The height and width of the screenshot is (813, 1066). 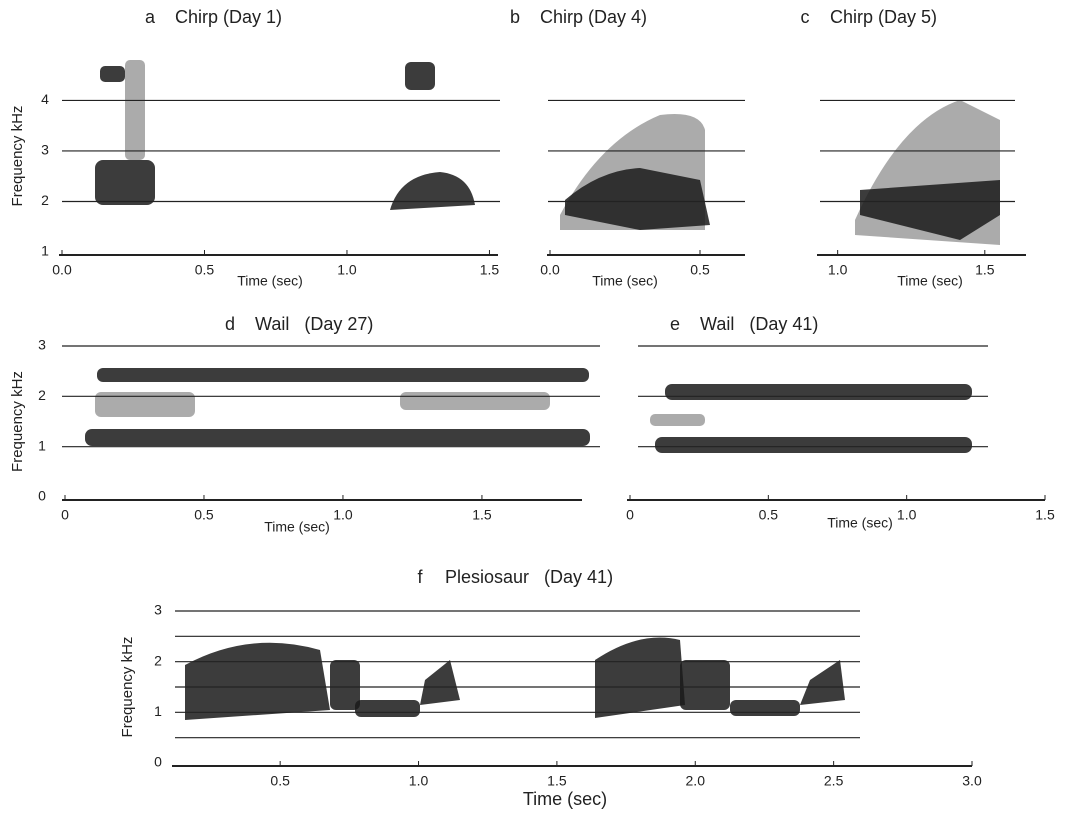 What do you see at coordinates (696, 781) in the screenshot?
I see `x-tick-label: 2.0` at bounding box center [696, 781].